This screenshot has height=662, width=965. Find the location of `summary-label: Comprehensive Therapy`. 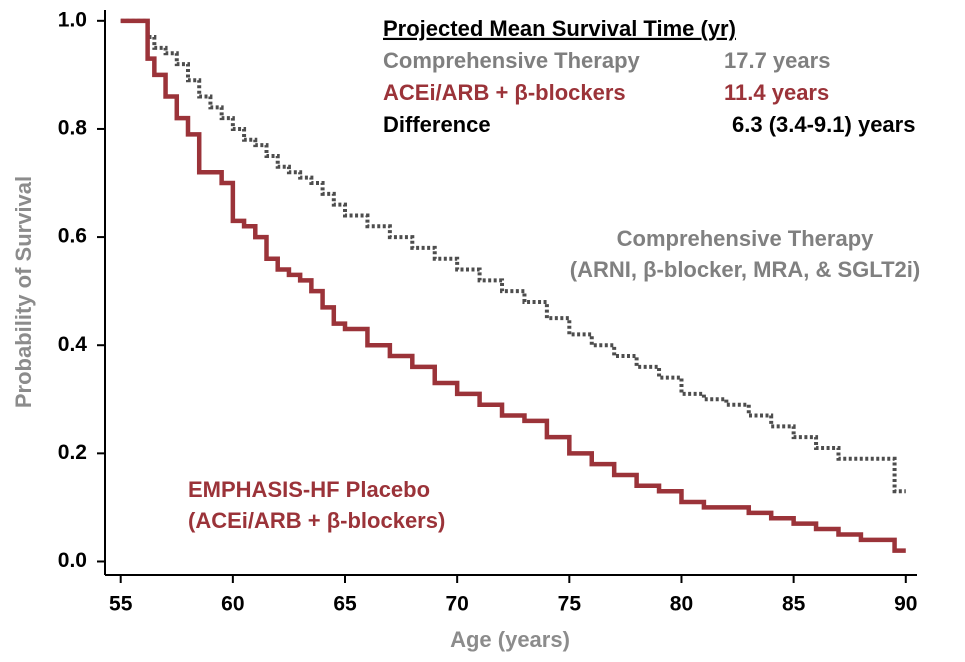

summary-label: Comprehensive Therapy is located at coordinates (512, 60).